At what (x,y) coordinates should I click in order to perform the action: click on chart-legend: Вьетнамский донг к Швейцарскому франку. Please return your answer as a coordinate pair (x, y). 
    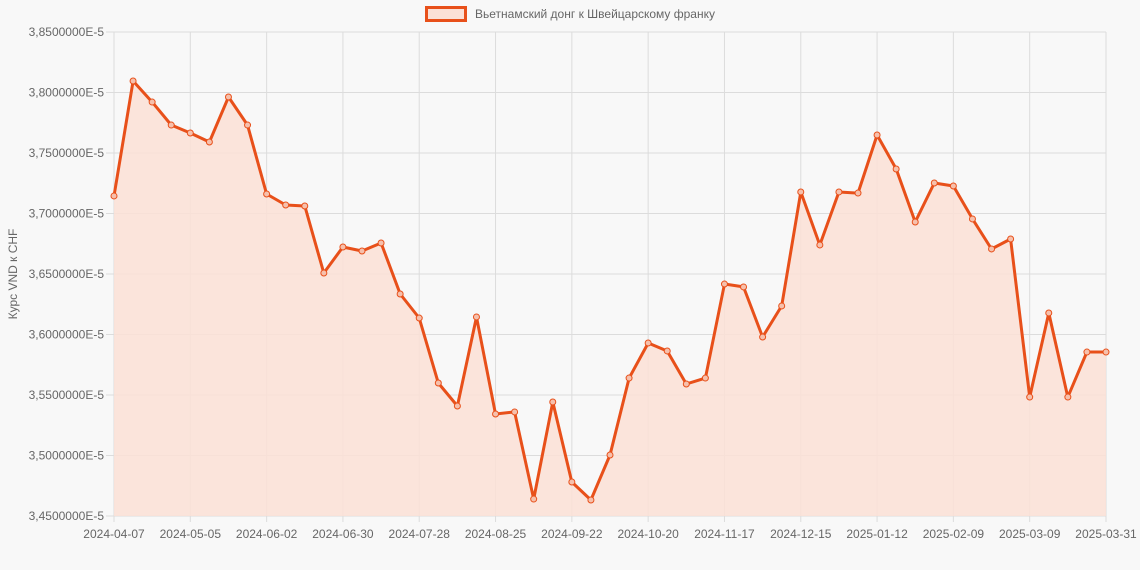
    Looking at the image, I should click on (570, 14).